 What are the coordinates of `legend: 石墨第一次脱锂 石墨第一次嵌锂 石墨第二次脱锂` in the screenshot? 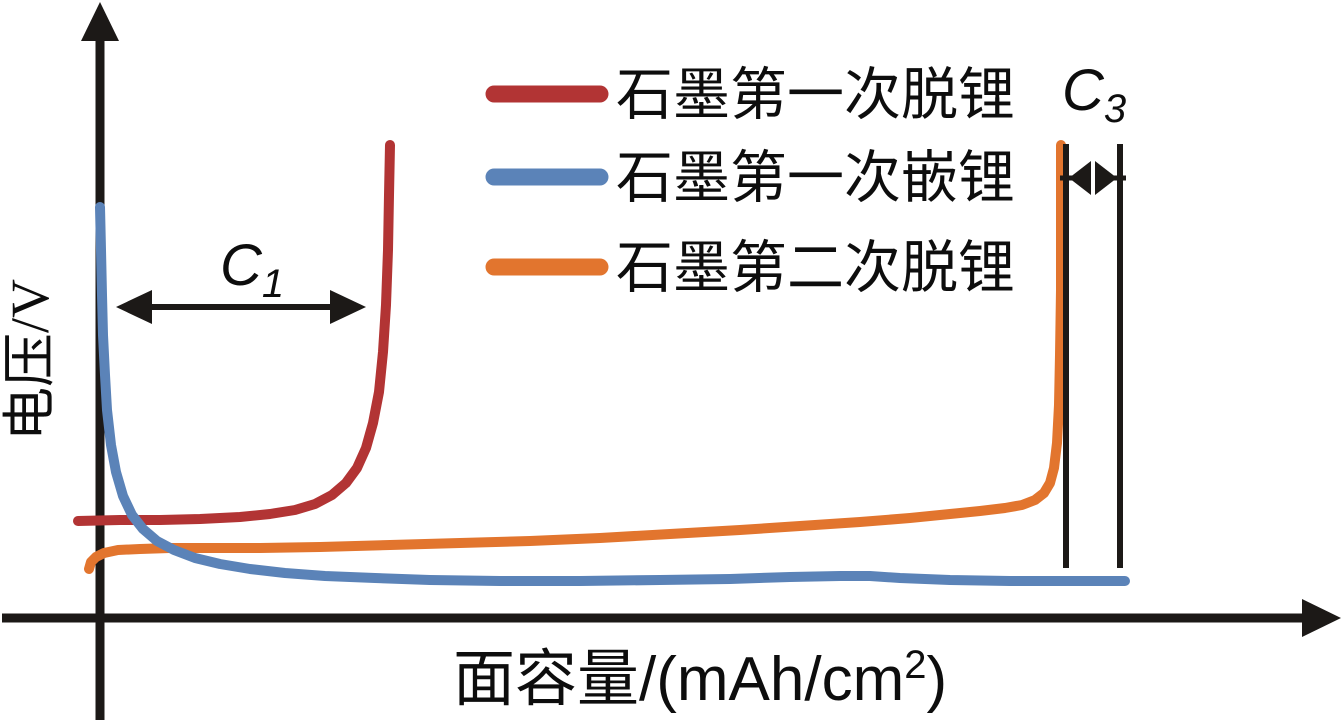 It's located at (750, 182).